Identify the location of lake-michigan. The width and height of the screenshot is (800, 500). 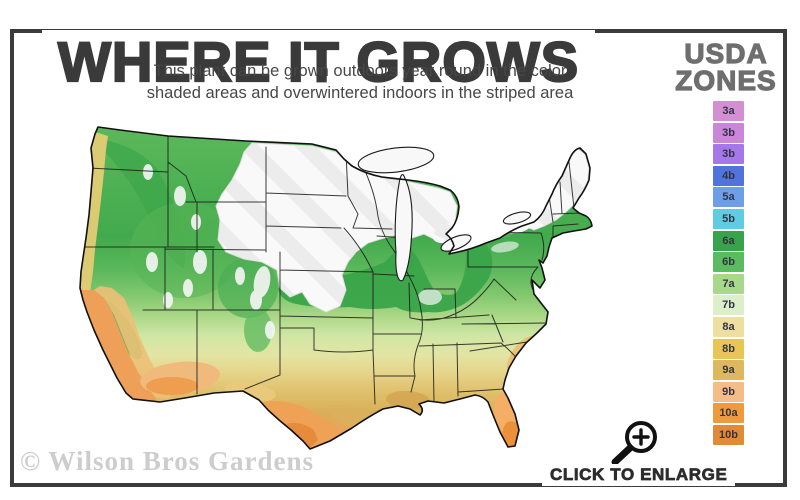
(403, 228).